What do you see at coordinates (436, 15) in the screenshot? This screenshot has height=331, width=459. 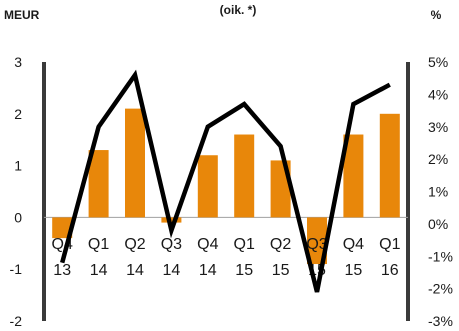 I see `right-unit-label: %` at bounding box center [436, 15].